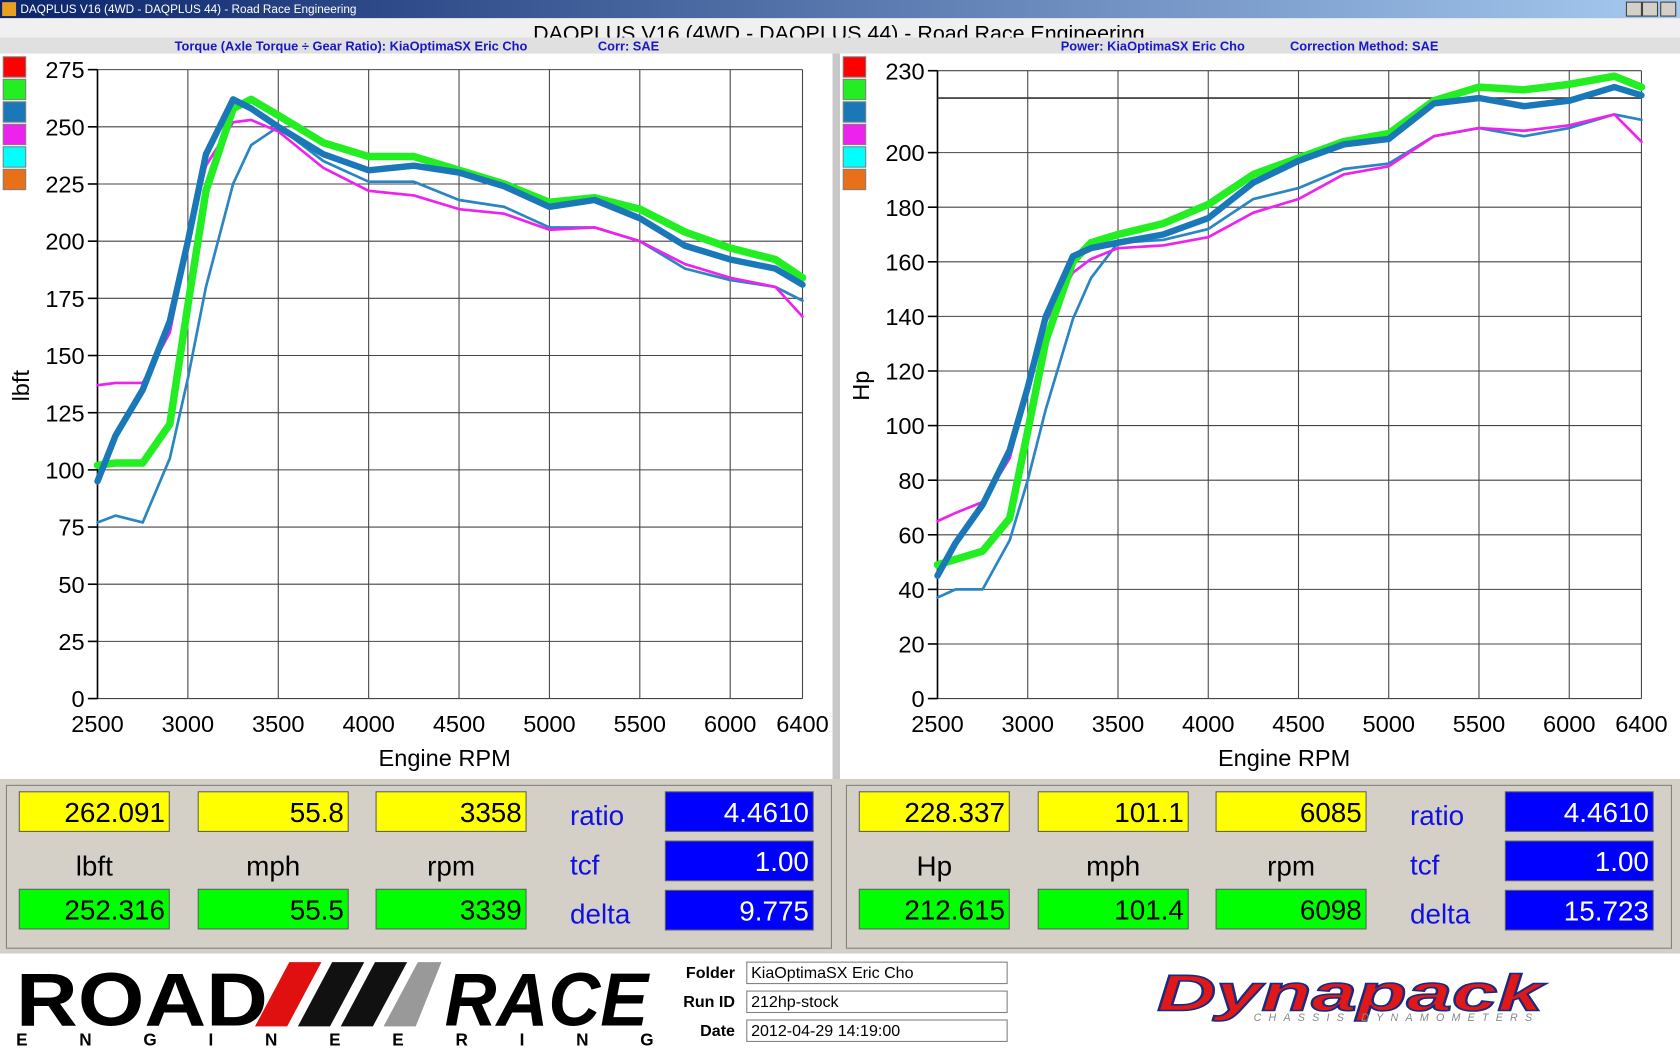  What do you see at coordinates (1149, 909) in the screenshot?
I see `readout-value: 101.4` at bounding box center [1149, 909].